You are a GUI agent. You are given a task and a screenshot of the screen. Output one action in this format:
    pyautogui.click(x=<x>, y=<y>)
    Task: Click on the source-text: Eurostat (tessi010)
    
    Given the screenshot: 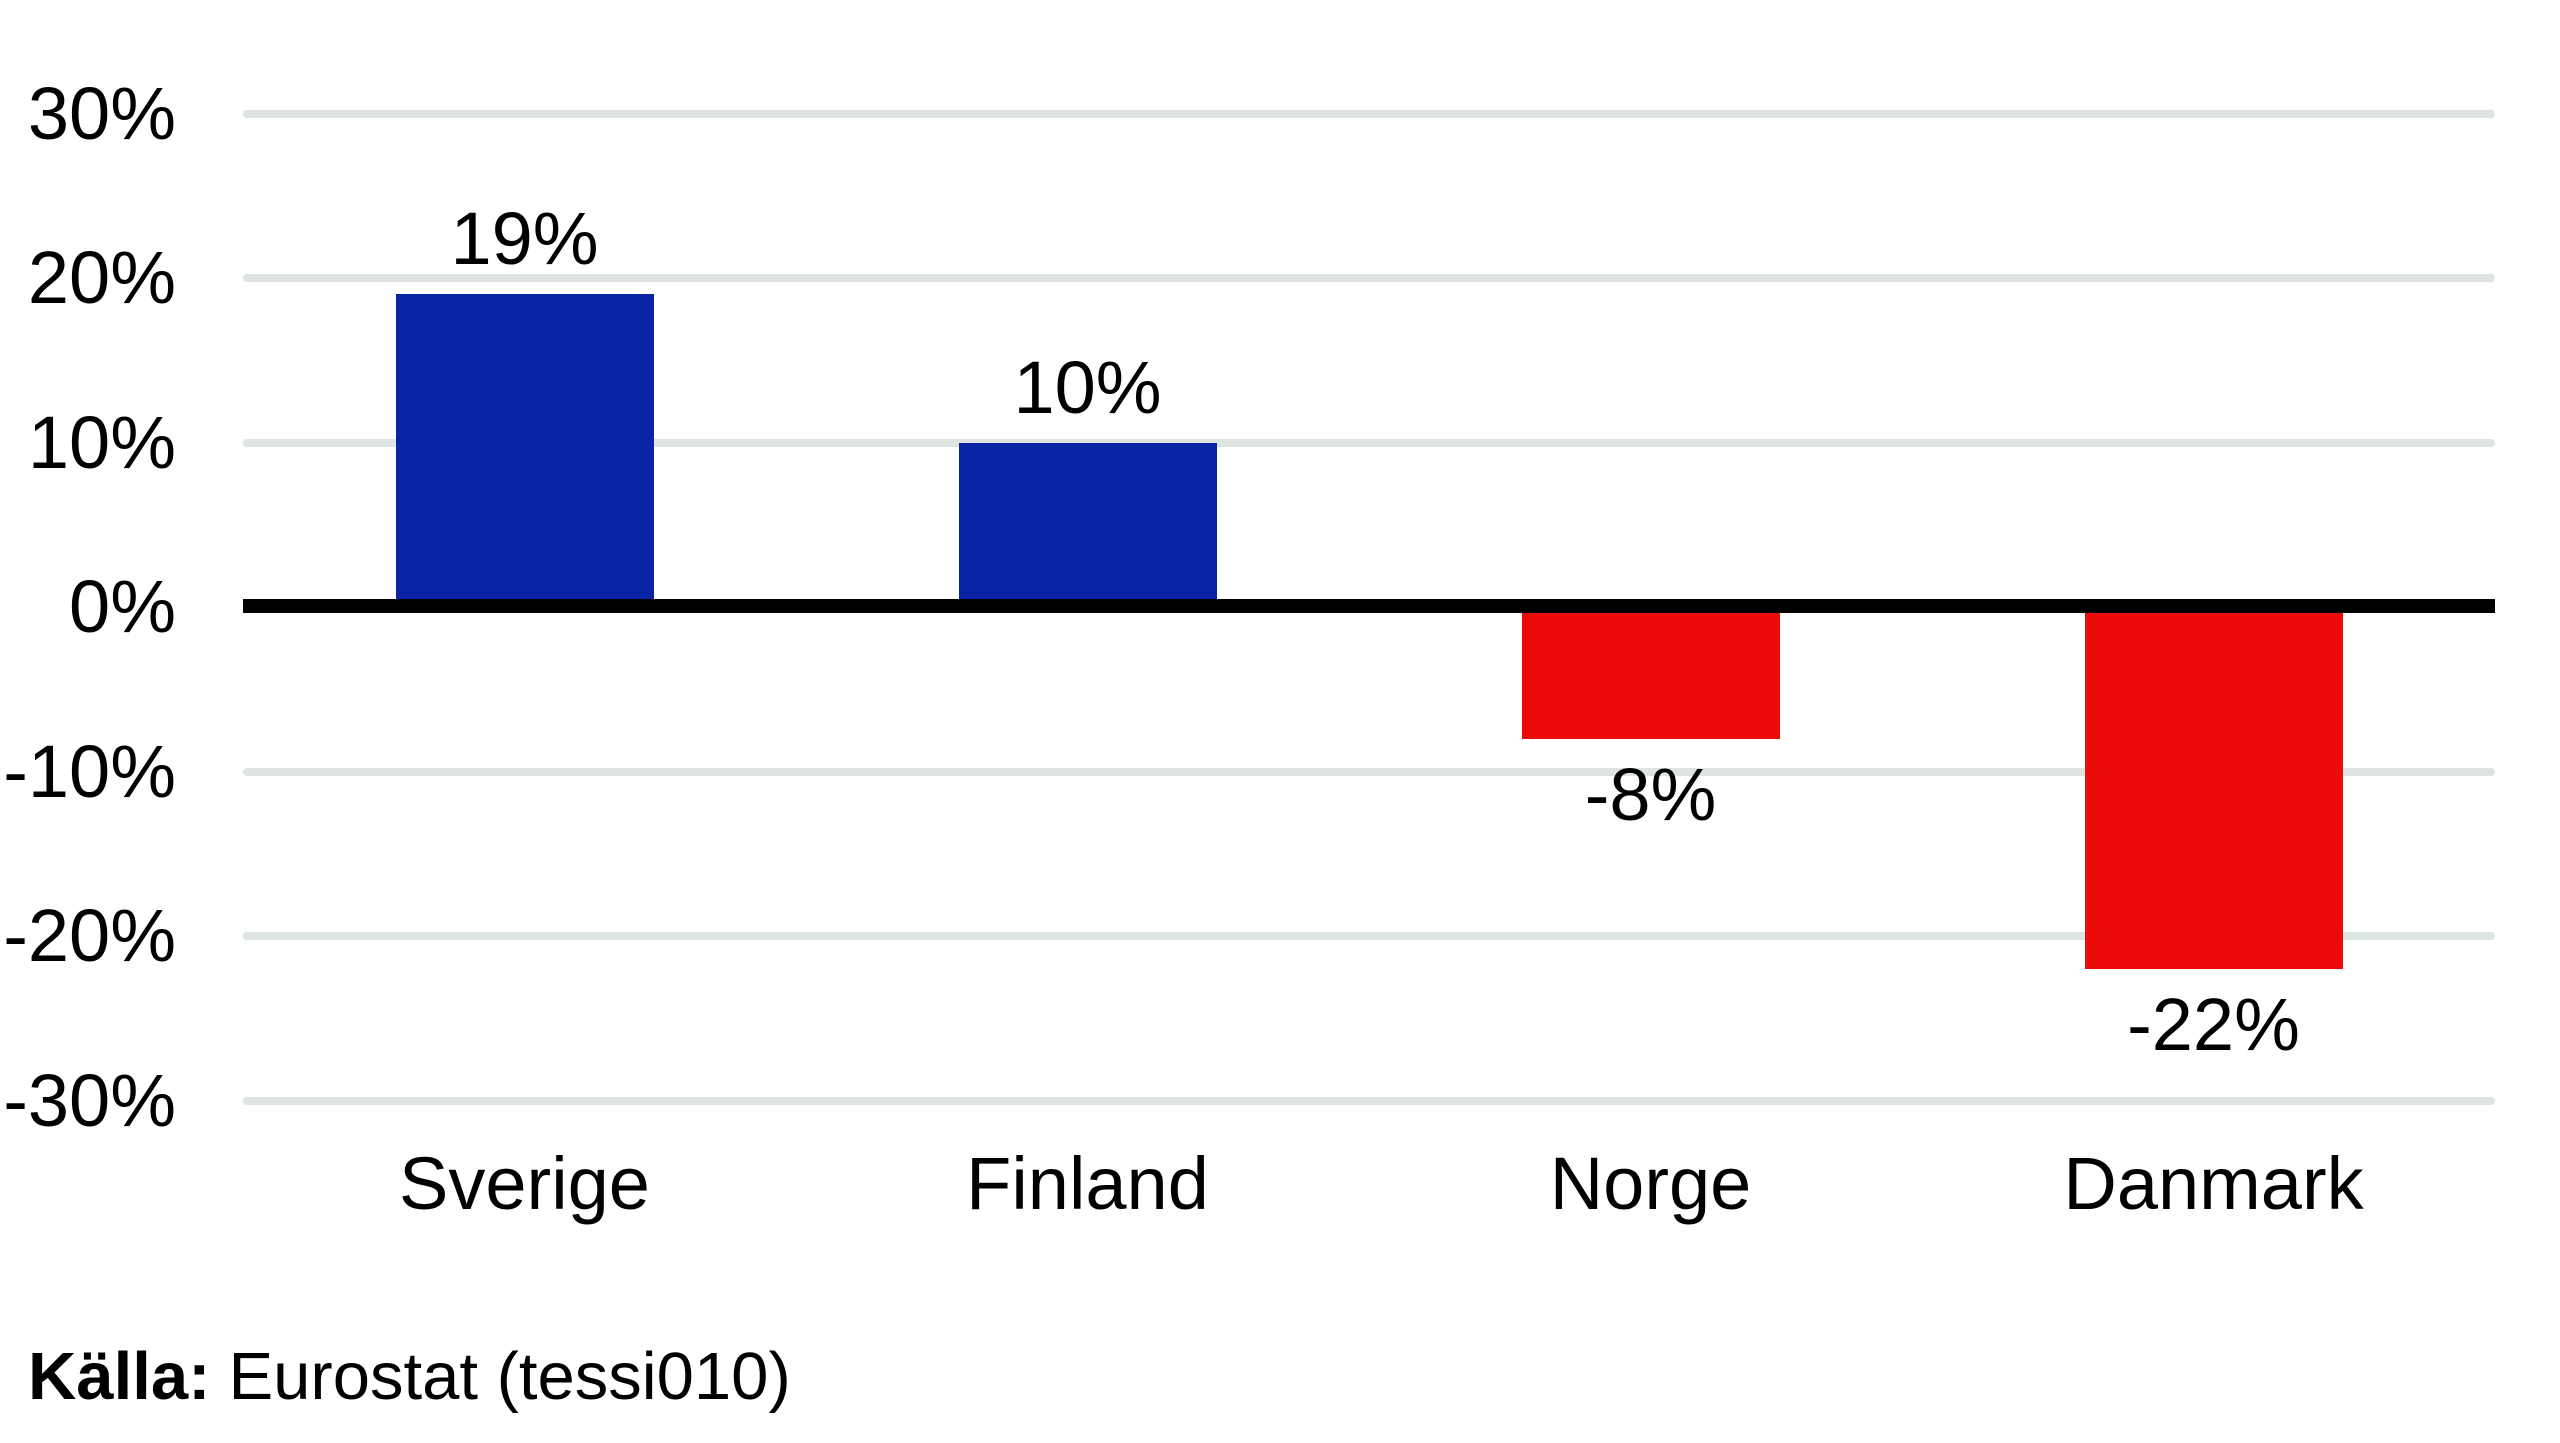 What is the action you would take?
    pyautogui.click(x=509, y=1376)
    